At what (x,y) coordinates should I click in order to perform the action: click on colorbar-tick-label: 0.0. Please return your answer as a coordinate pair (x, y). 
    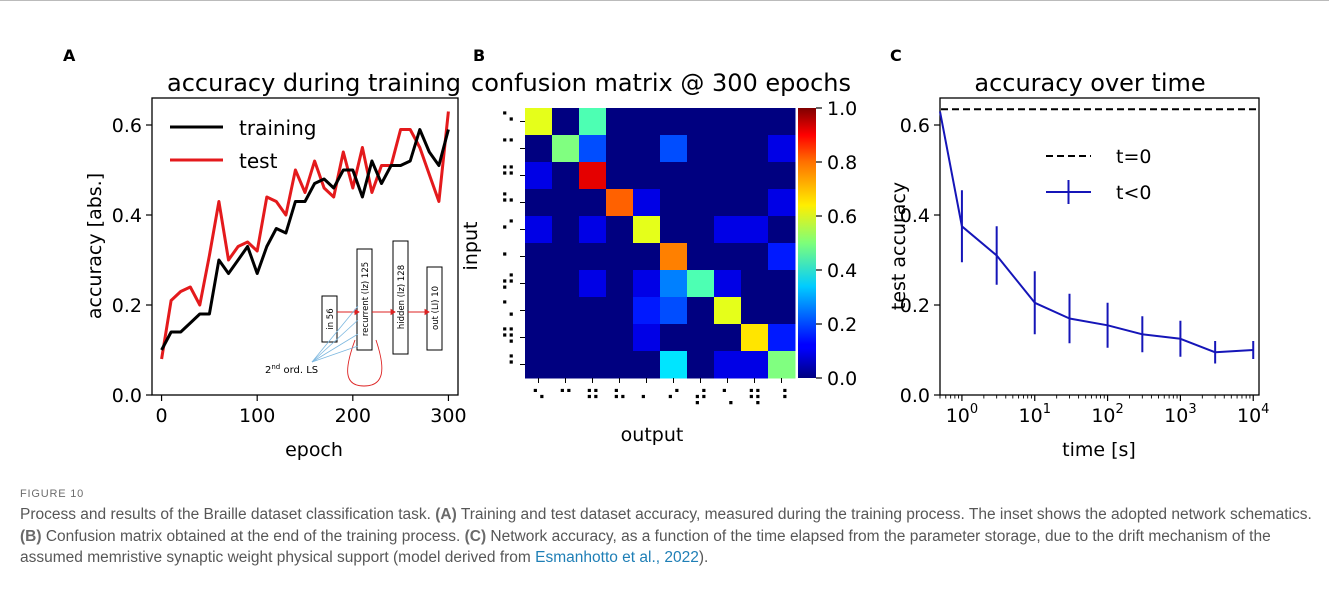
    Looking at the image, I should click on (842, 379).